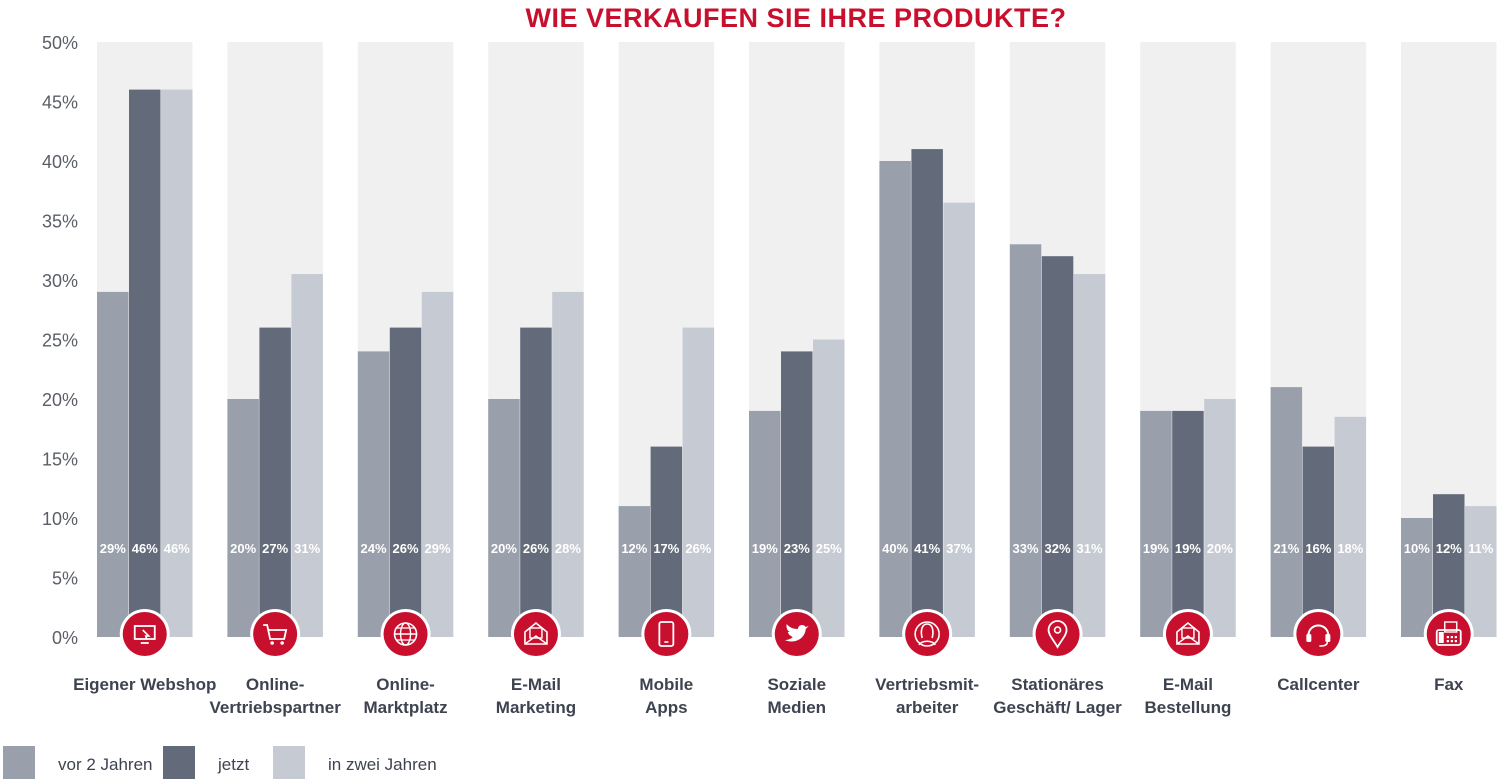 The width and height of the screenshot is (1499, 784). I want to click on webshop-screen-icon, so click(144, 634).